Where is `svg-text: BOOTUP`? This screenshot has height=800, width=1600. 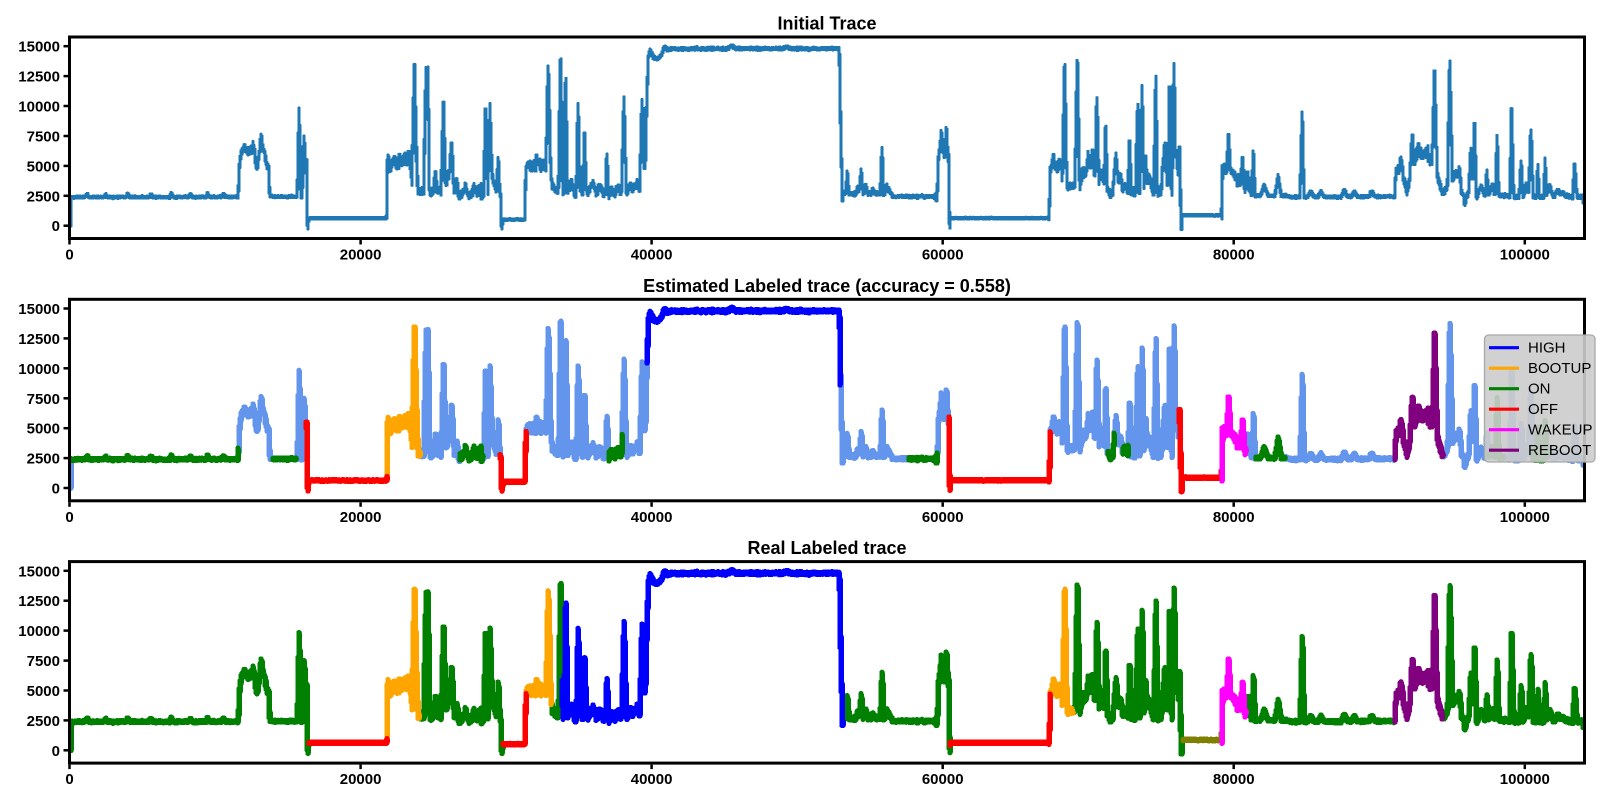 svg-text: BOOTUP is located at coordinates (1559, 368).